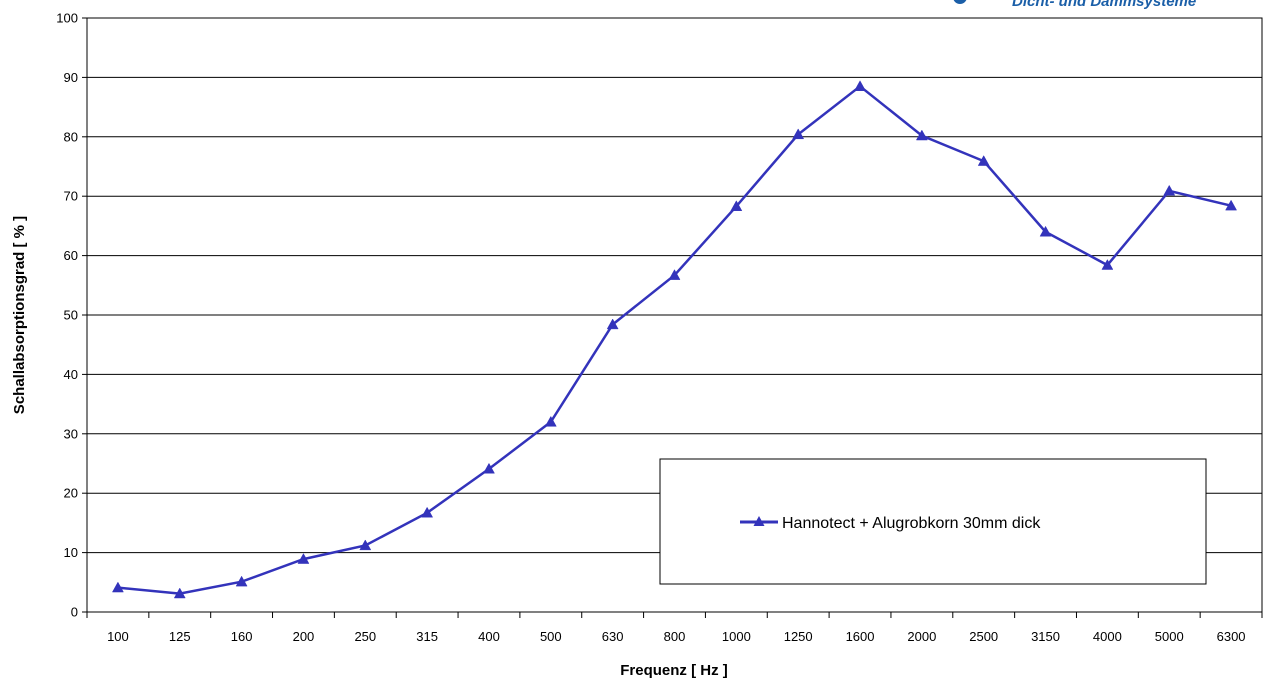  What do you see at coordinates (304, 636) in the screenshot?
I see `x-tick-label: 200` at bounding box center [304, 636].